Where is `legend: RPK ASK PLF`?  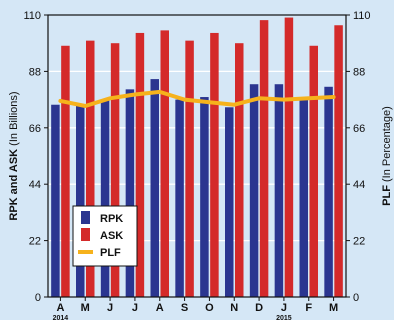 legend: RPK ASK PLF is located at coordinates (105, 236).